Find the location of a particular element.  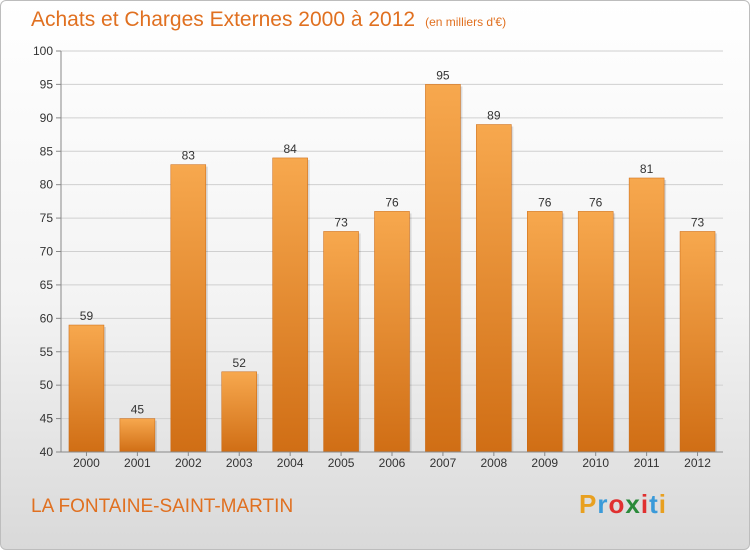

y-tick-label: 65 is located at coordinates (47, 285).